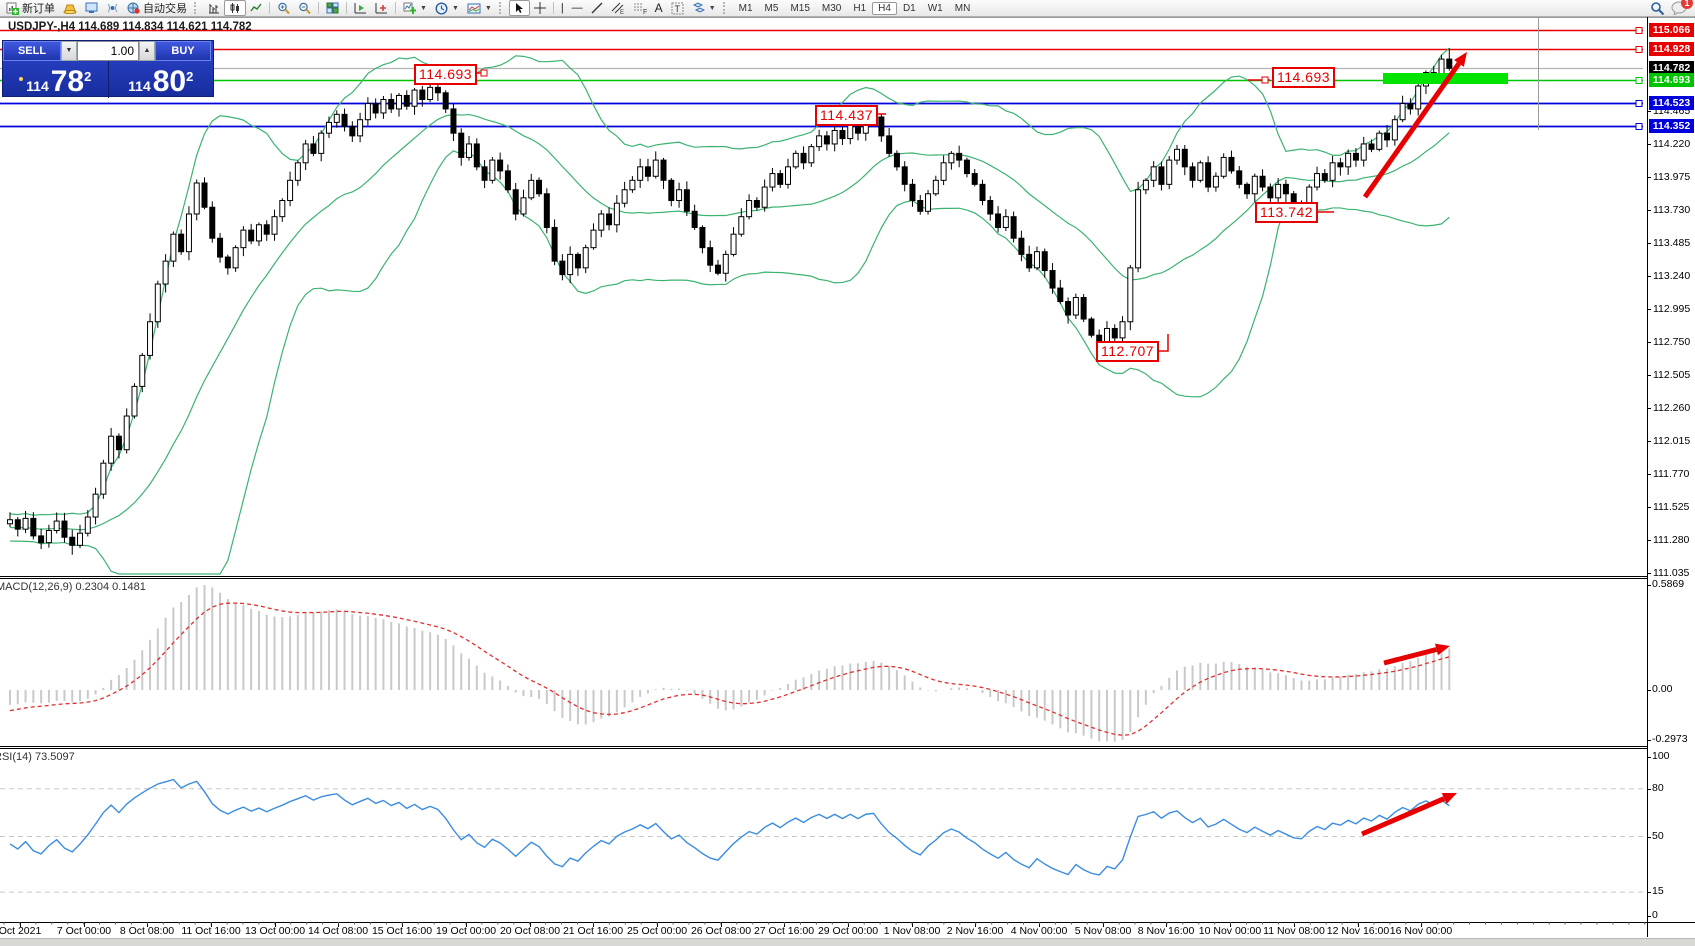 This screenshot has width=1695, height=946. Describe the element at coordinates (1671, 507) in the screenshot. I see `price-tick-label: 111.525` at that location.